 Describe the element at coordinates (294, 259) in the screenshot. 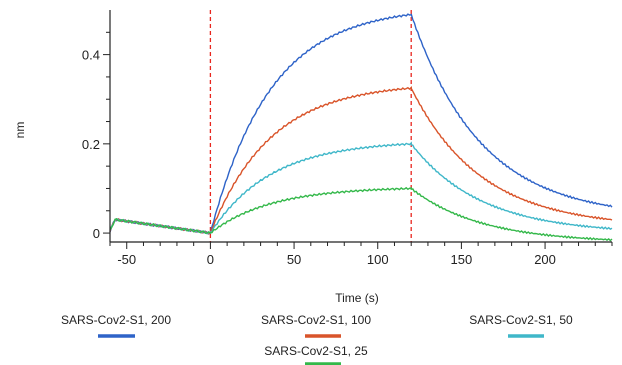

I see `x-tick-label: 50` at that location.